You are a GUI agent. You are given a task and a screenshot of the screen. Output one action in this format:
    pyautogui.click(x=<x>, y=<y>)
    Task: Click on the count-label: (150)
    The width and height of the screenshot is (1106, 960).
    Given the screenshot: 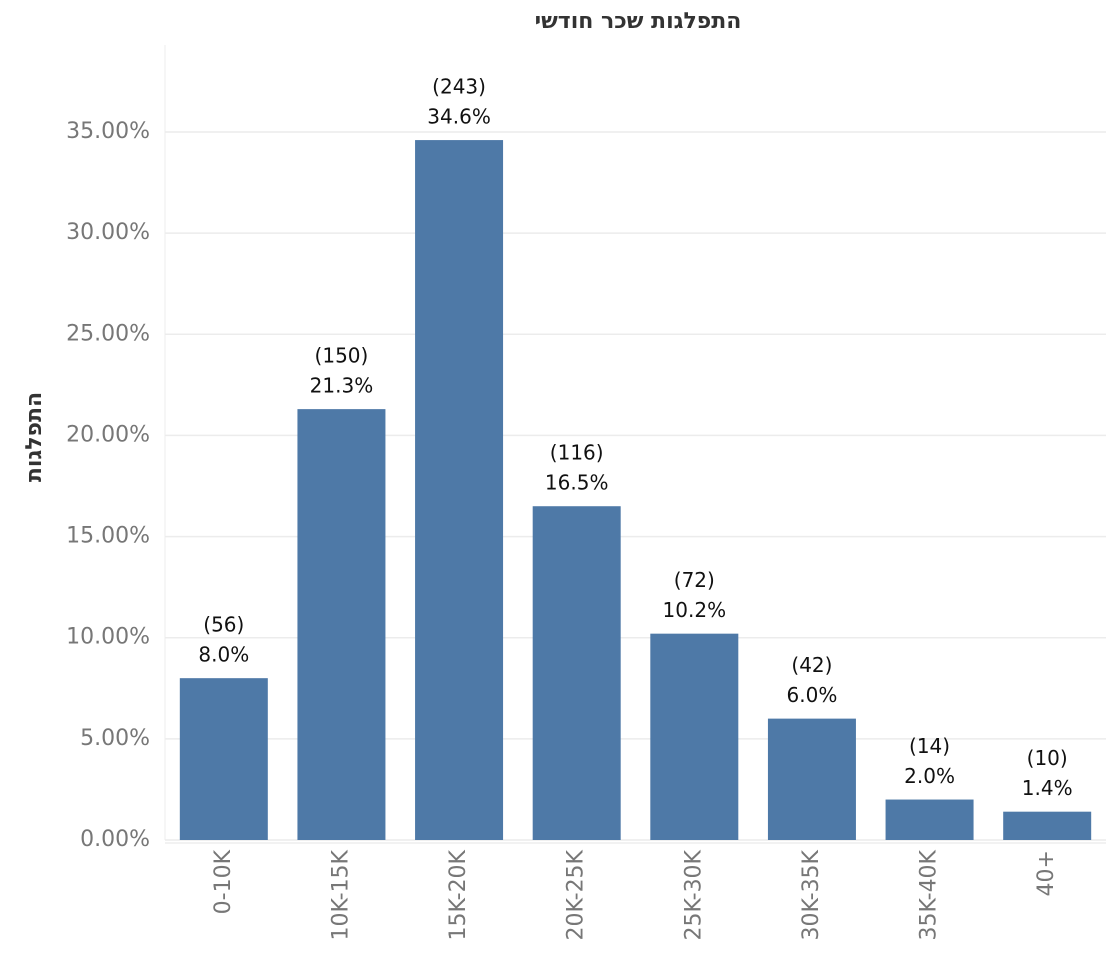 What is the action you would take?
    pyautogui.click(x=342, y=356)
    